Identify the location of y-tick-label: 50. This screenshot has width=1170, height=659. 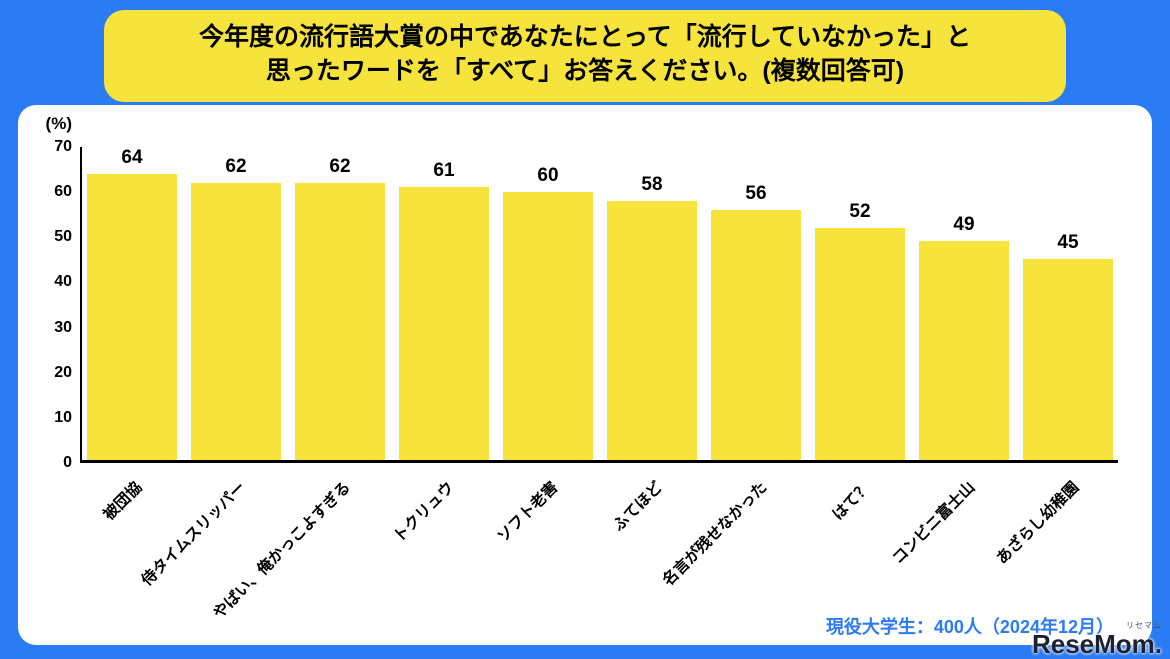
(63, 237).